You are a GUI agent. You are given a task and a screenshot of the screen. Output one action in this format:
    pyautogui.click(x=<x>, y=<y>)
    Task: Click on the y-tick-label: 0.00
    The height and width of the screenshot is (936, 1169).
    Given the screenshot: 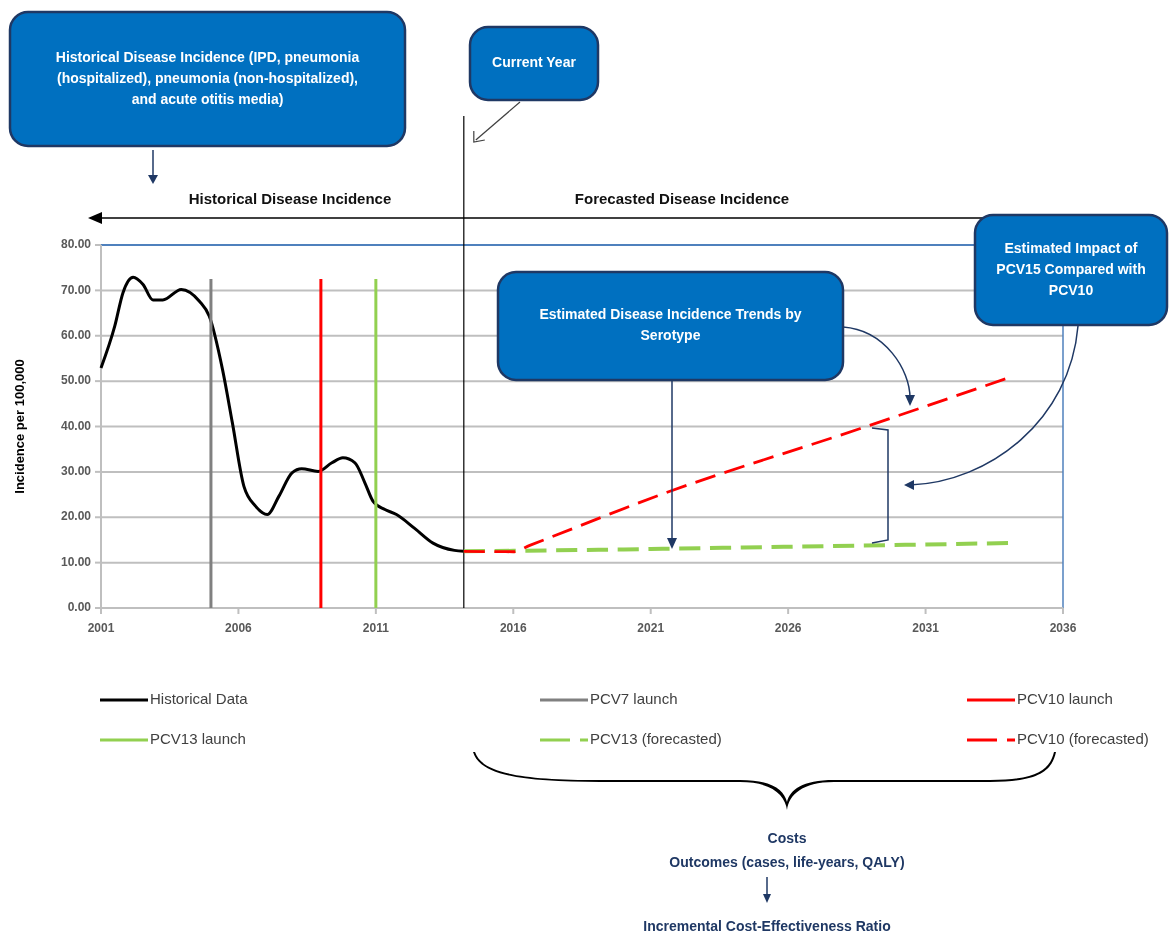 What is the action you would take?
    pyautogui.click(x=79, y=607)
    